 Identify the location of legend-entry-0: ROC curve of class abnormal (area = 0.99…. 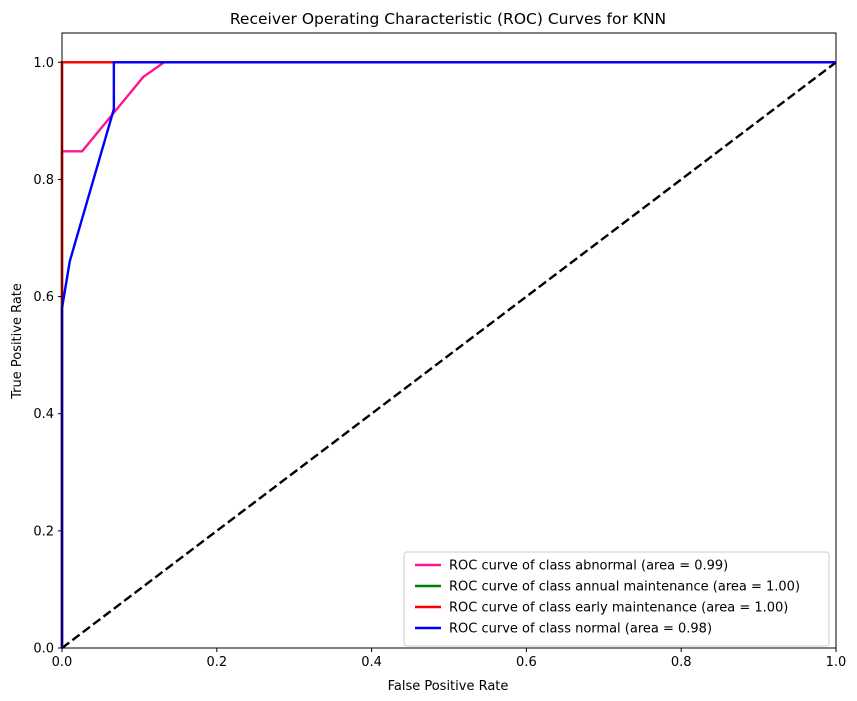
(588, 566).